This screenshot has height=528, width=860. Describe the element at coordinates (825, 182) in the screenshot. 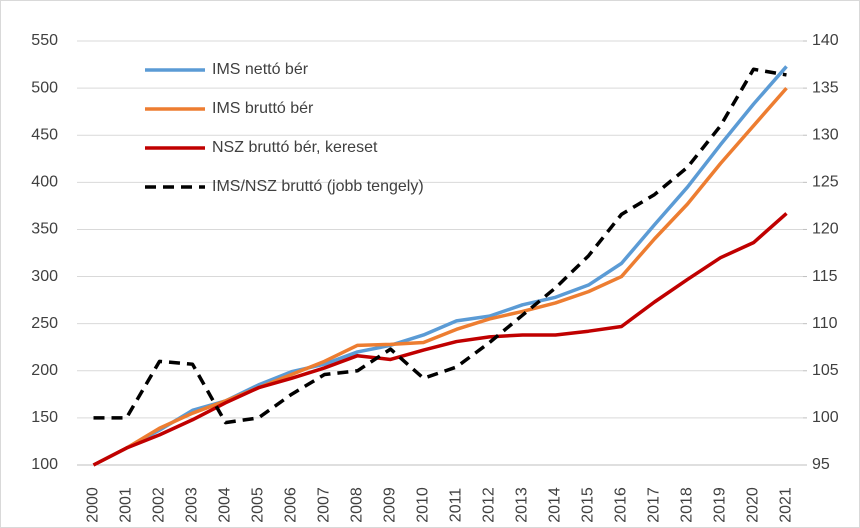

I see `y2-tick-label: 125` at that location.